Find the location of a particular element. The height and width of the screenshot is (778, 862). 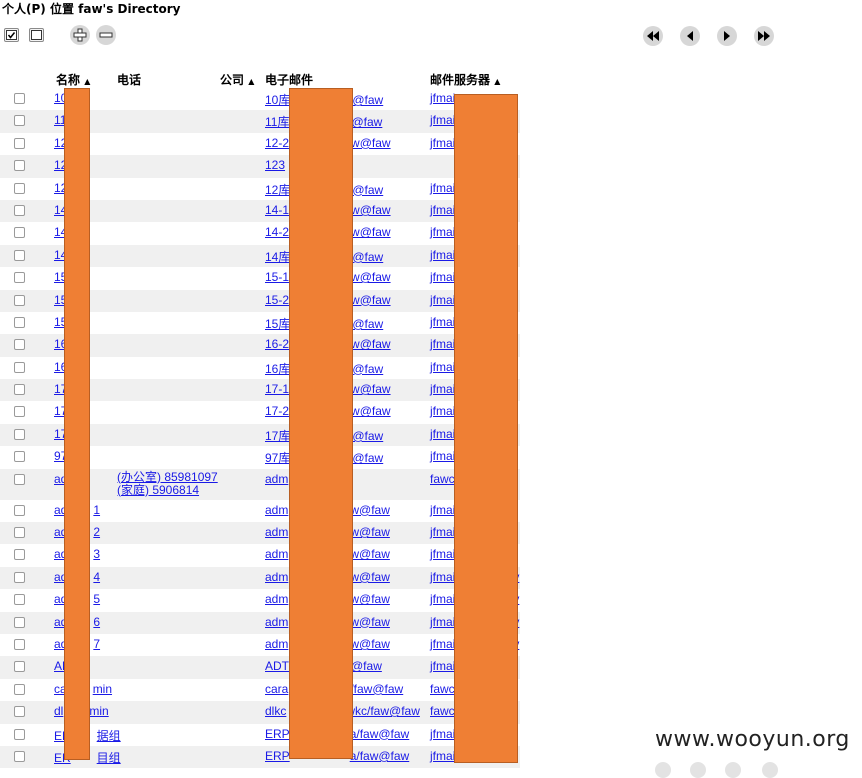

phone-link: (办公室) 85981097 (家庭) 5906814 is located at coordinates (167, 483).